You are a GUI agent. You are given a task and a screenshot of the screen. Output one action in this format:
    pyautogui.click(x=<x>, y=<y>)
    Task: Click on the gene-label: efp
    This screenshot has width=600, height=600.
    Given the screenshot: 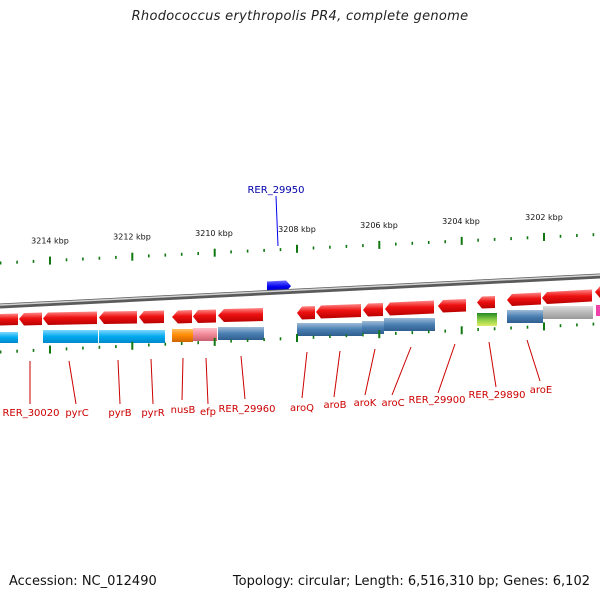 What is the action you would take?
    pyautogui.click(x=208, y=412)
    